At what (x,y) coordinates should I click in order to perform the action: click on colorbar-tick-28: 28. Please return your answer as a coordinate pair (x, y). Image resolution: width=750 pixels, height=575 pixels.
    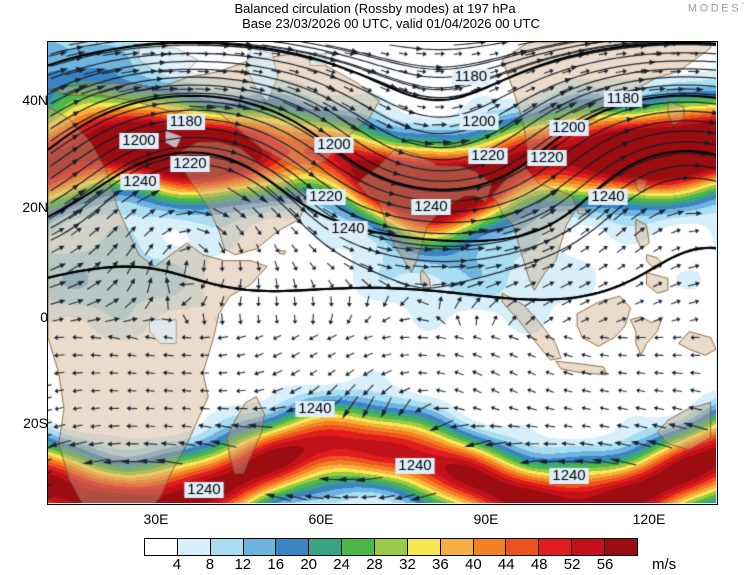
    Looking at the image, I should click on (374, 564).